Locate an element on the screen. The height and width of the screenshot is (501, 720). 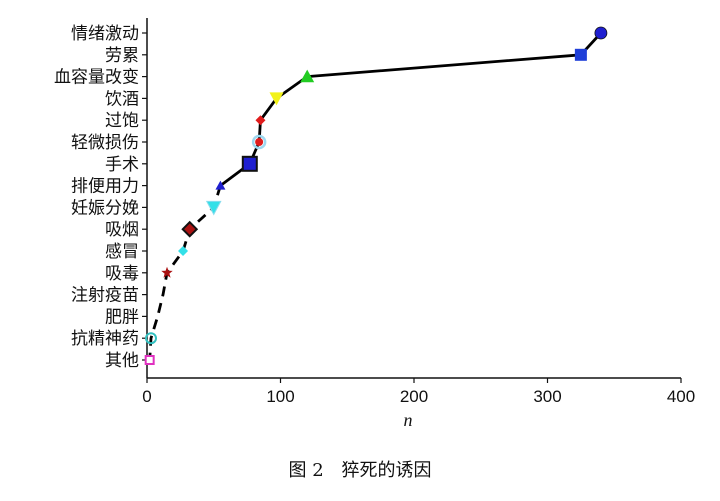
y-tick-label: 肥胖 is located at coordinates (122, 317).